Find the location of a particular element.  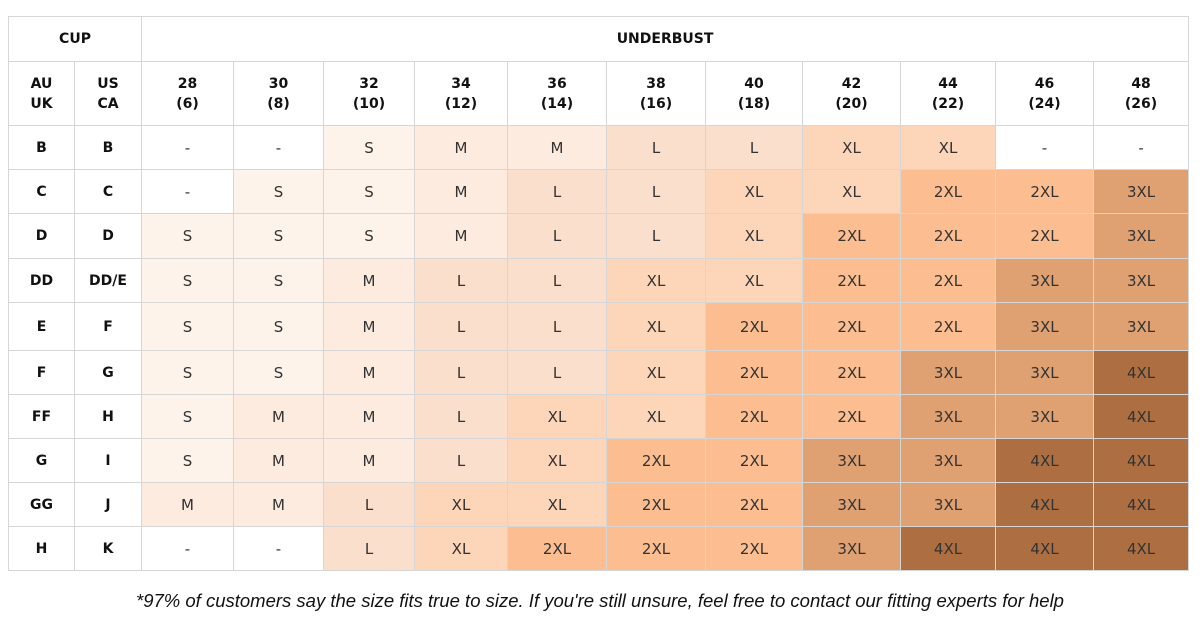

band-column-header: 36 (14) is located at coordinates (557, 93).